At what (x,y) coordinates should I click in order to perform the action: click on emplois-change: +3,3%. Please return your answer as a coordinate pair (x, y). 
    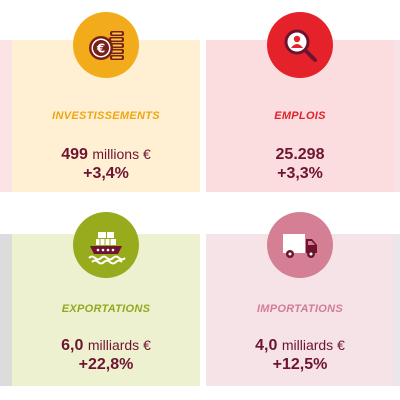
    Looking at the image, I should click on (300, 173).